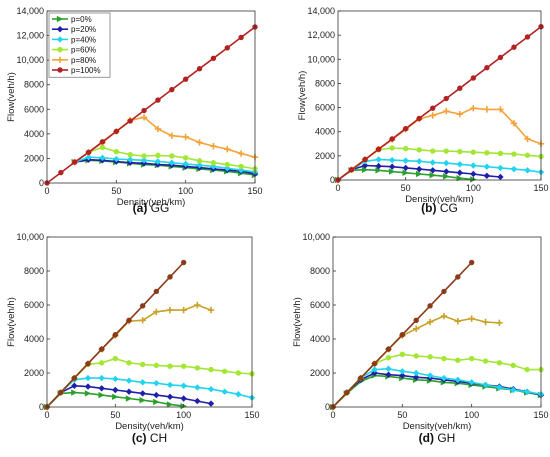 The image size is (550, 457). I want to click on y-tick-label: 4000, so click(34, 134).